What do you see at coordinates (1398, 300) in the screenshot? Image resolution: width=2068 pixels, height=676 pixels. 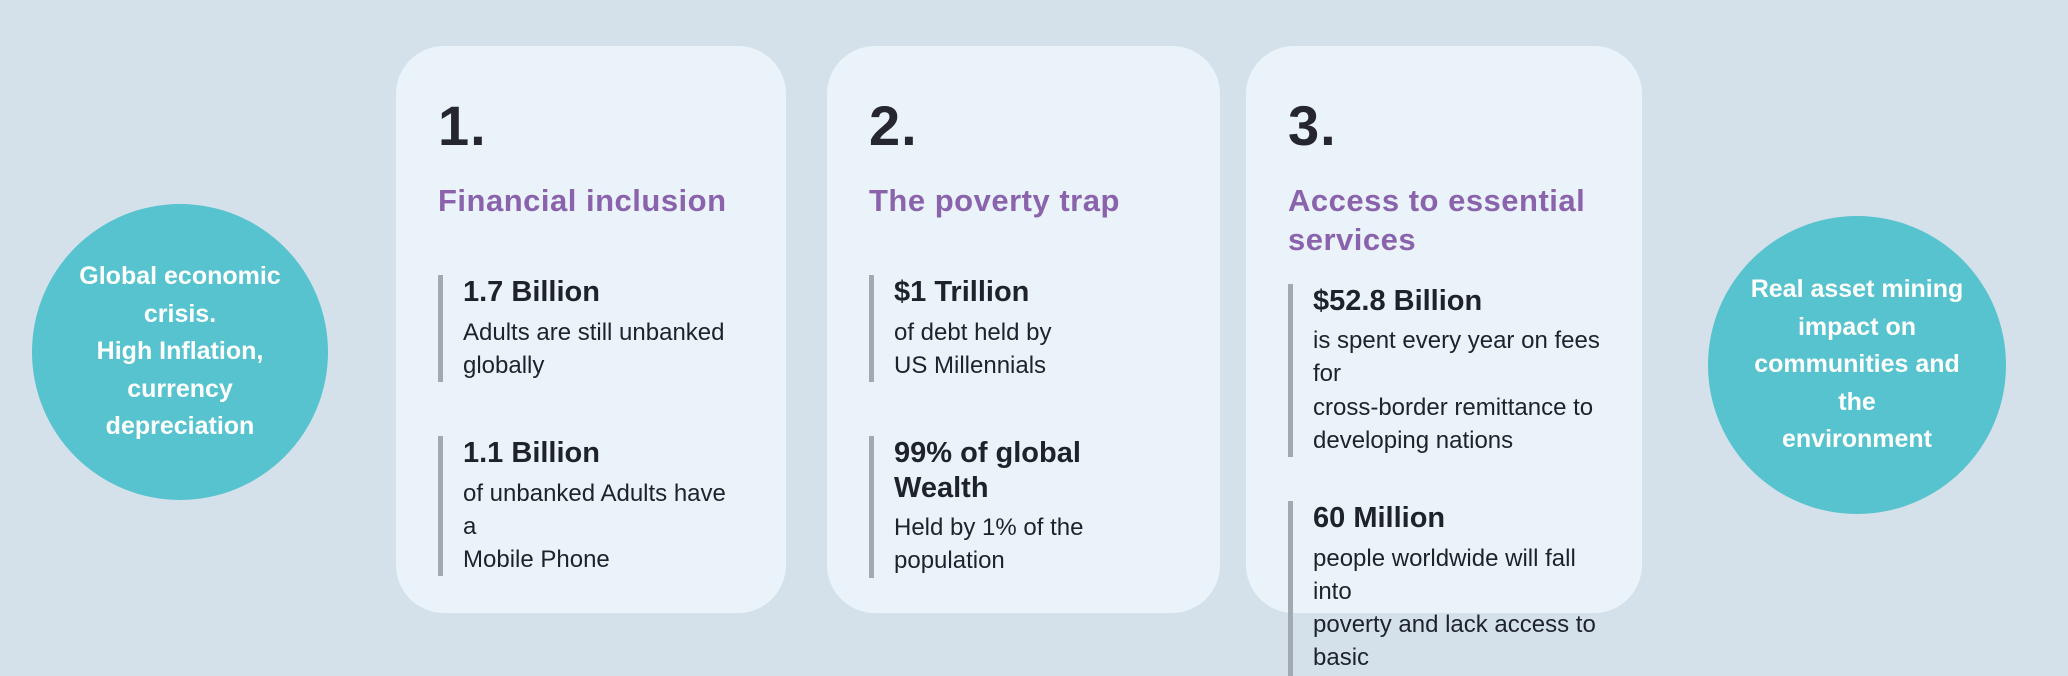 I see `stat-value: $52.8 Billion` at bounding box center [1398, 300].